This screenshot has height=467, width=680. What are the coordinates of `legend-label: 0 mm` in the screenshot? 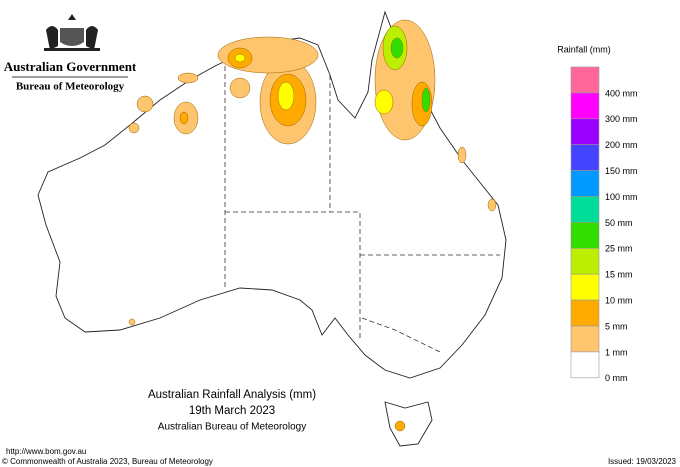 It's located at (616, 378).